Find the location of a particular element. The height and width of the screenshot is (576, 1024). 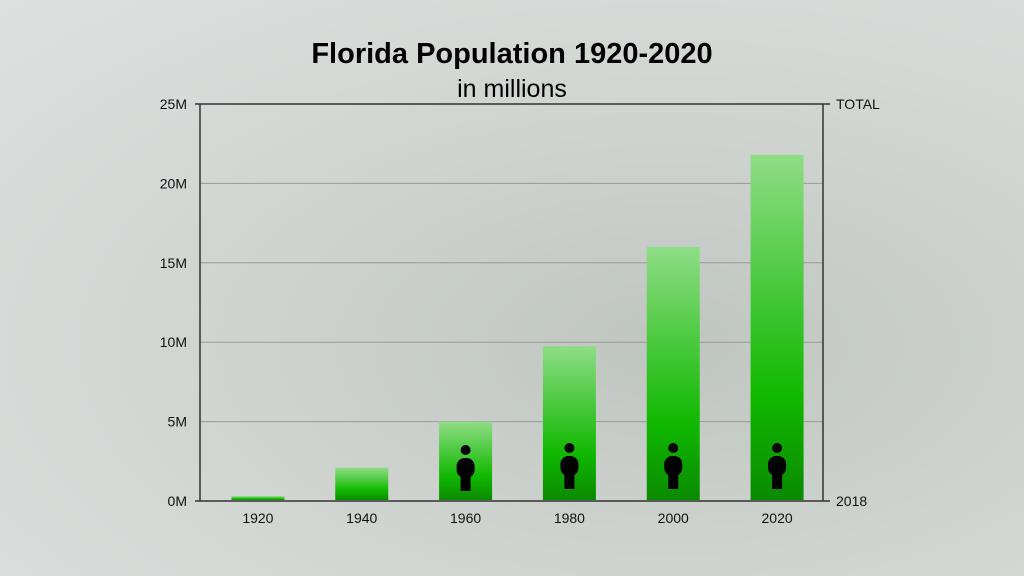

x-tick-label: 2020 is located at coordinates (777, 518).